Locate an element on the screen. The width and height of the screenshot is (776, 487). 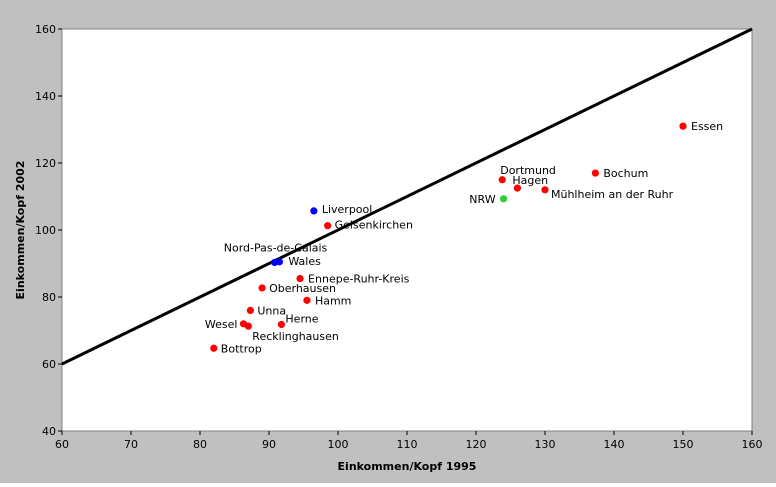
x-tick-label: 90 is located at coordinates (269, 444).